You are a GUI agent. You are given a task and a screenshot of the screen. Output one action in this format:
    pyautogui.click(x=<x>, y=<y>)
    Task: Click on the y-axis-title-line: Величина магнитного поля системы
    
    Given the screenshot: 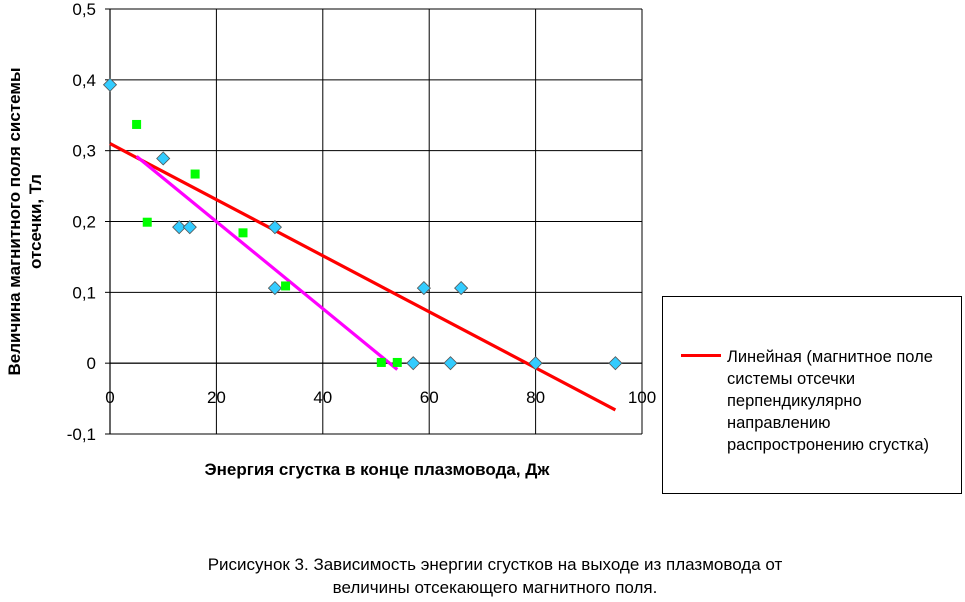 What is the action you would take?
    pyautogui.click(x=14, y=222)
    